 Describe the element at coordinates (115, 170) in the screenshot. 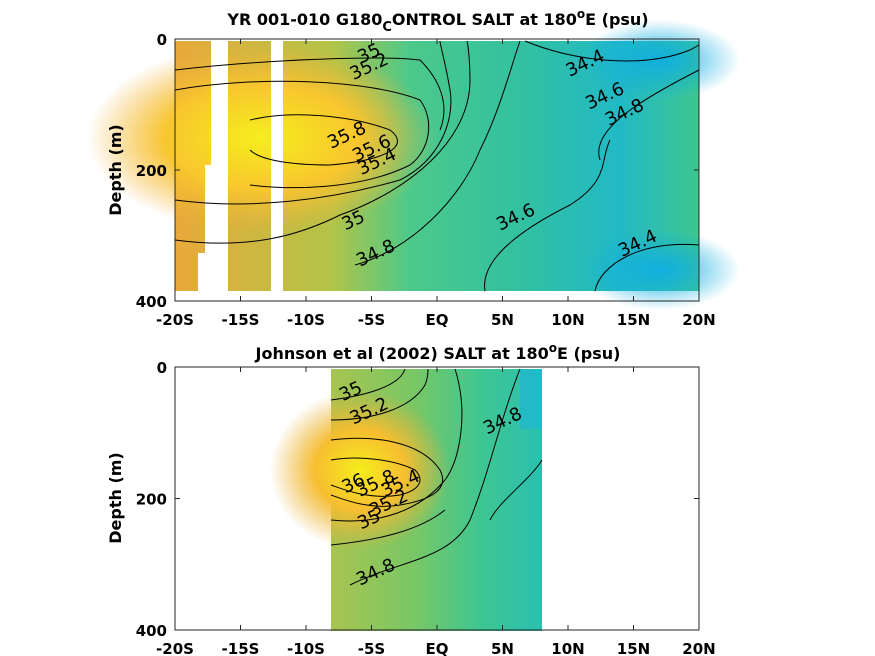

I see `top-y-axis-label: Depth (m)` at that location.